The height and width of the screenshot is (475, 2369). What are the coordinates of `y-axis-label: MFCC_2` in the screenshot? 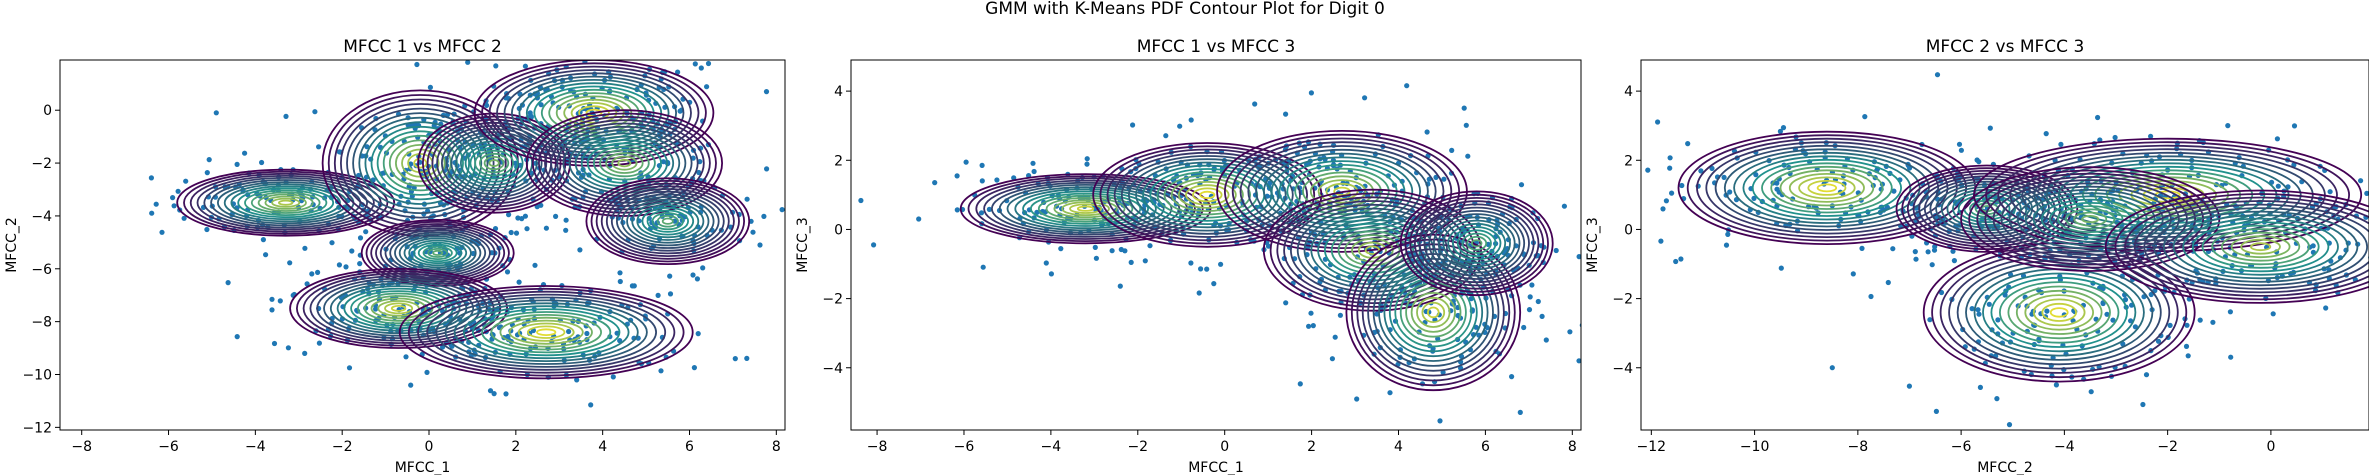 It's located at (12, 245).